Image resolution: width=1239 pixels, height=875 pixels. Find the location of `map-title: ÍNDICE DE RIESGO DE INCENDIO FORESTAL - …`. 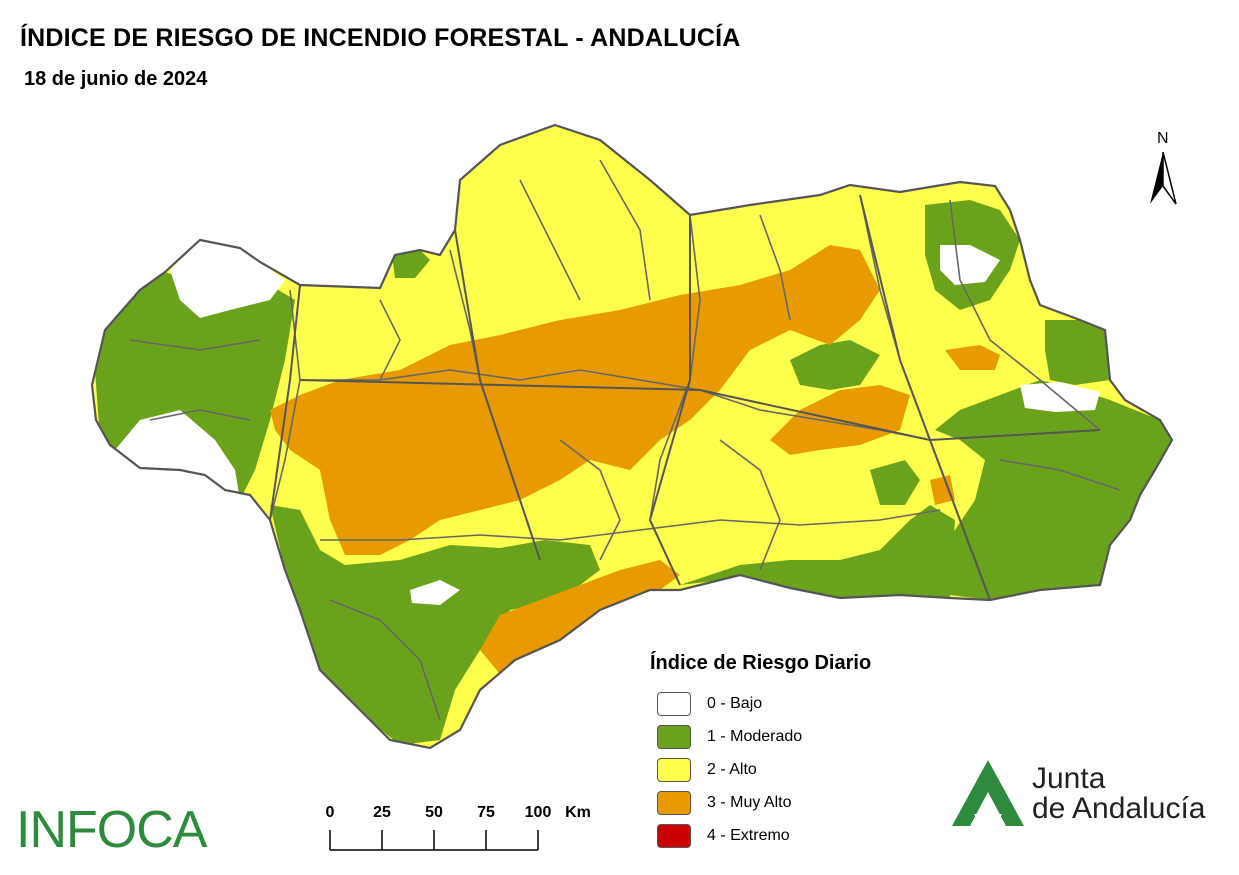

map-title: ÍNDICE DE RIESGO DE INCENDIO FORESTAL - … is located at coordinates (380, 38).